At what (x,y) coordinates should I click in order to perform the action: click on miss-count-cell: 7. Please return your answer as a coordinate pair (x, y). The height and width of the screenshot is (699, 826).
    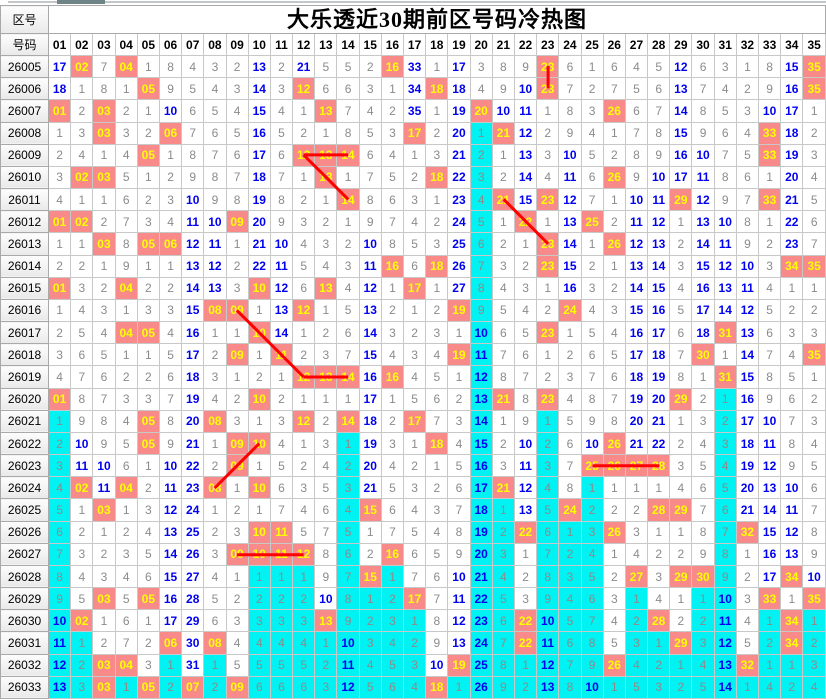
    Looking at the image, I should click on (104, 66).